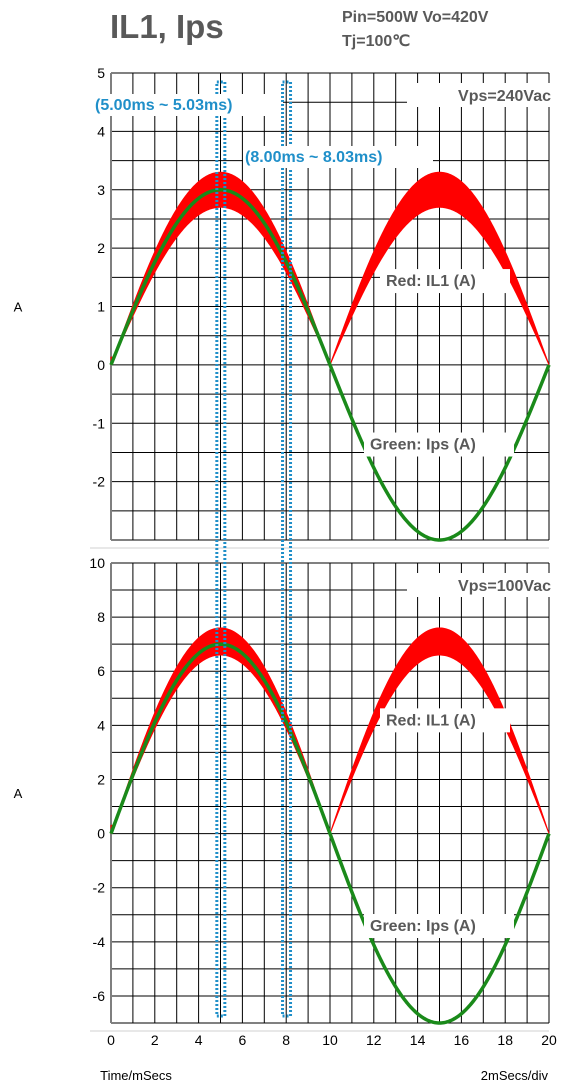 The width and height of the screenshot is (568, 1091). What do you see at coordinates (101, 190) in the screenshot?
I see `y-tick-label: 3` at bounding box center [101, 190].